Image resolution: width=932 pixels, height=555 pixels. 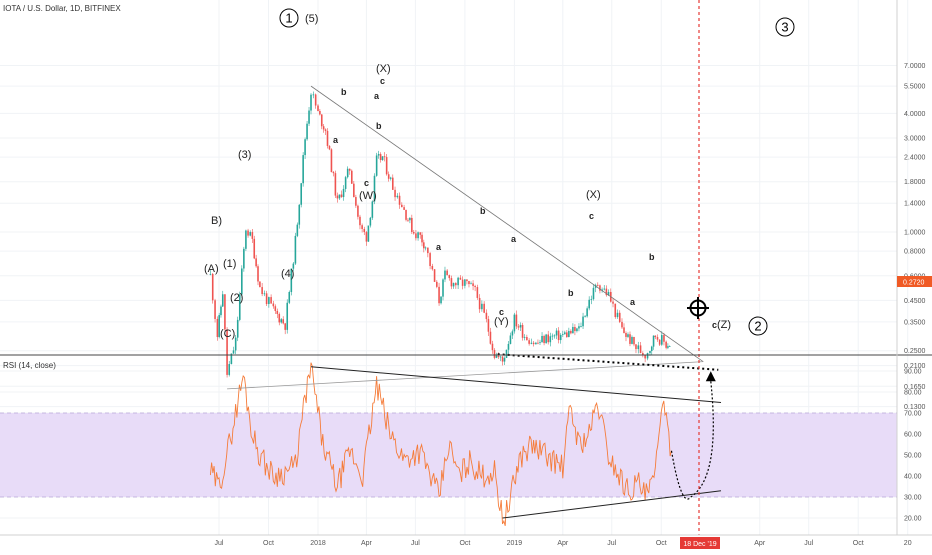 What do you see at coordinates (593, 195) in the screenshot?
I see `wave-label: (X)` at bounding box center [593, 195].